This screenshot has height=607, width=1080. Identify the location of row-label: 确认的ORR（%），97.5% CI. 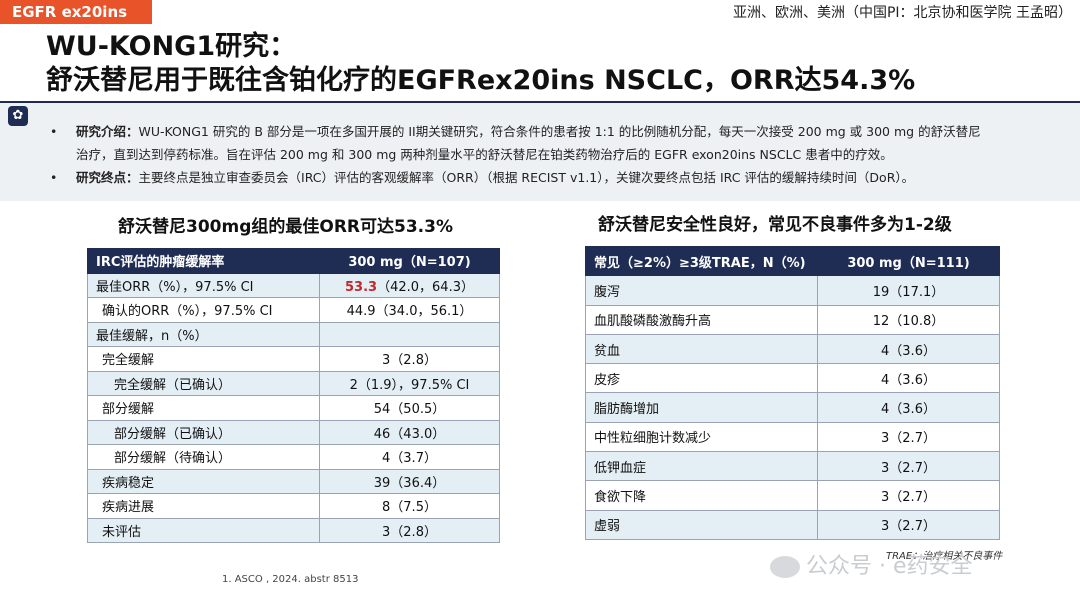
(203, 310).